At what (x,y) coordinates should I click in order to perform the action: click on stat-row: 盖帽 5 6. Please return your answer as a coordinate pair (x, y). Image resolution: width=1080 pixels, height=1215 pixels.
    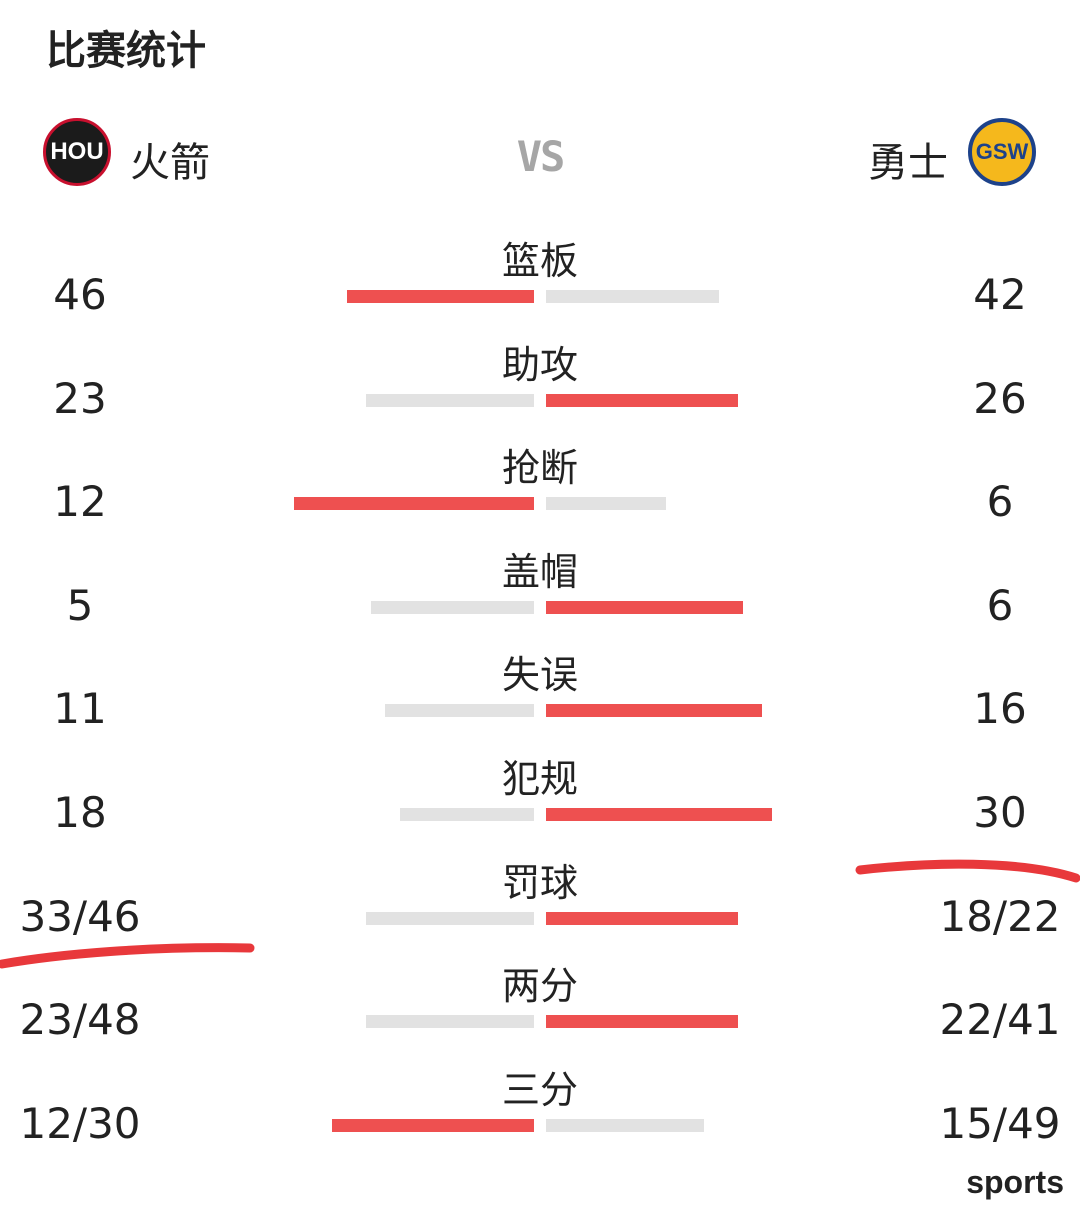
    Looking at the image, I should click on (540, 591).